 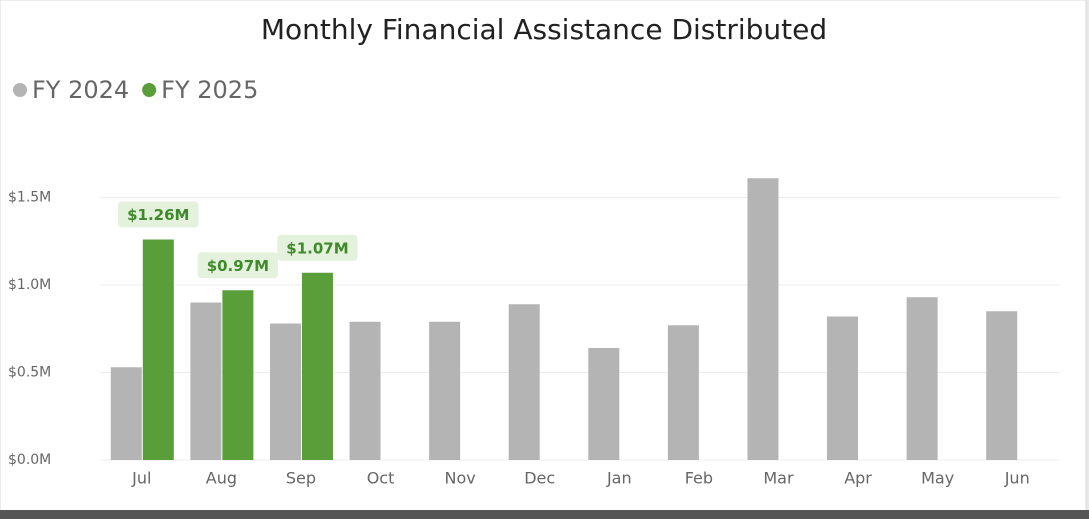 What do you see at coordinates (141, 478) in the screenshot?
I see `x-tick-label: Jul` at bounding box center [141, 478].